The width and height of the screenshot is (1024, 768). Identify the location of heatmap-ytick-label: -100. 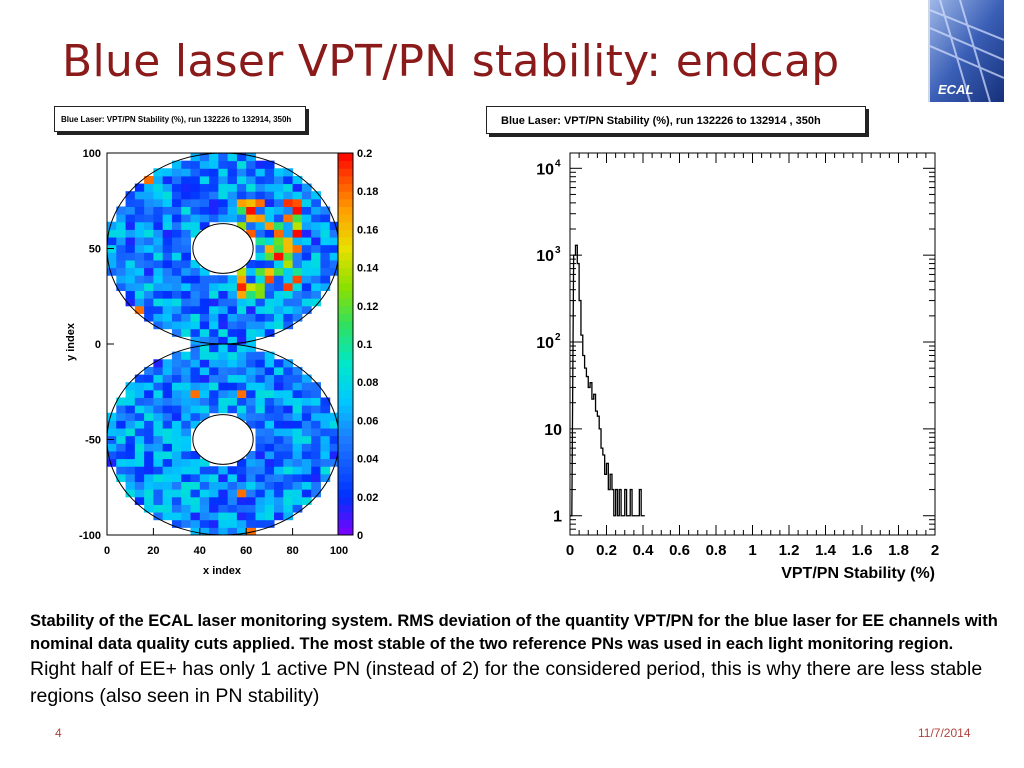
(90, 536).